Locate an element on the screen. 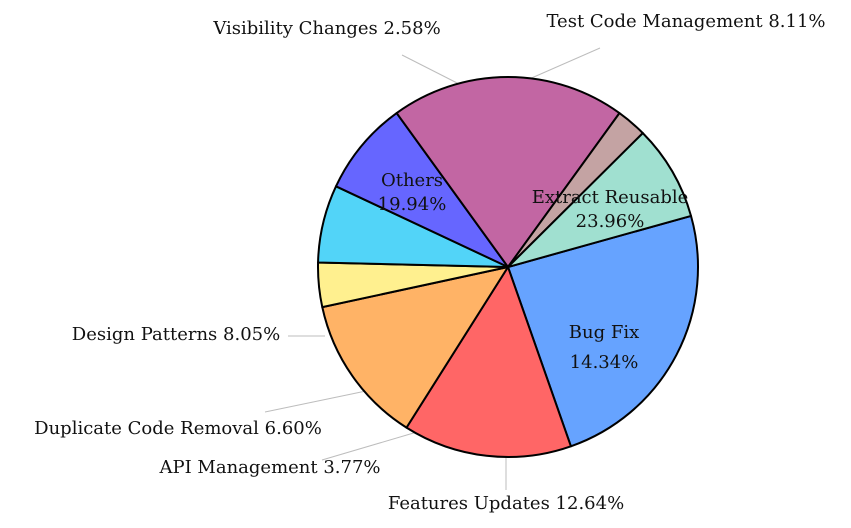  slice-design-patterns is located at coordinates (422, 190).